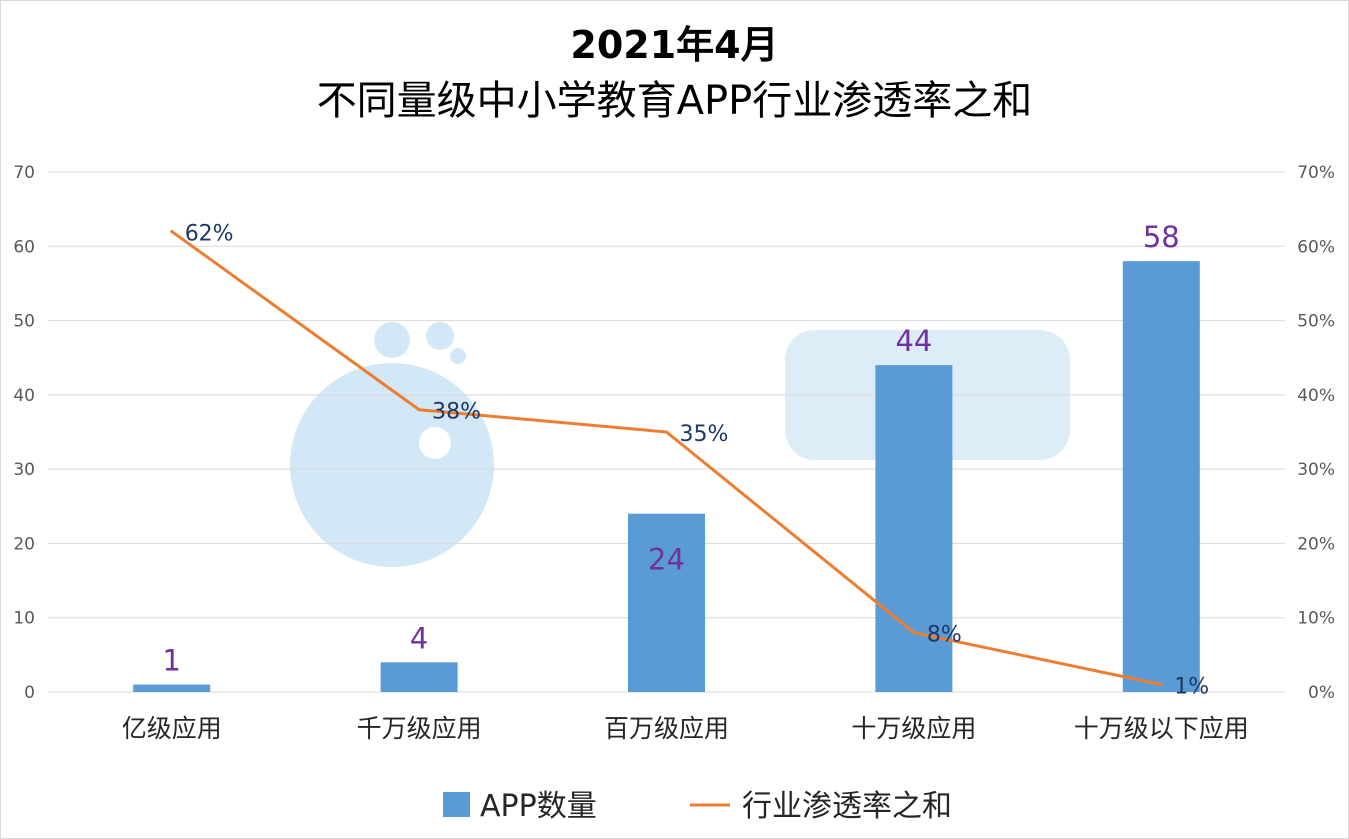 Image resolution: width=1349 pixels, height=839 pixels. I want to click on y-left-tick-label: 60, so click(24, 247).